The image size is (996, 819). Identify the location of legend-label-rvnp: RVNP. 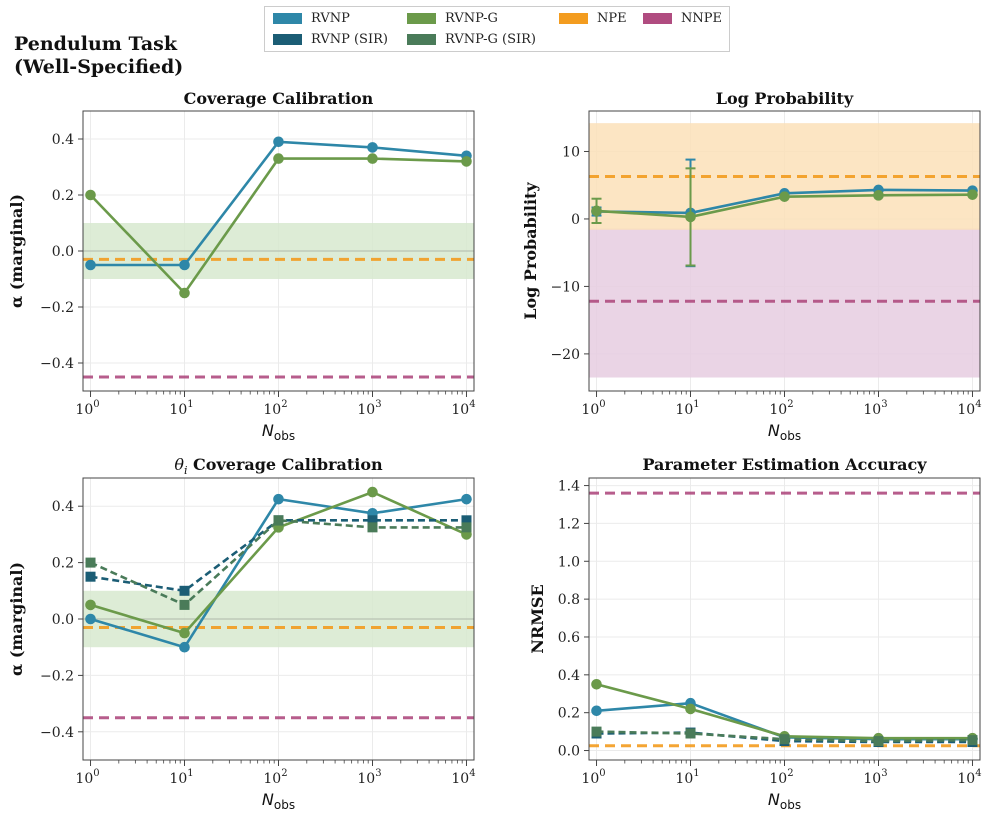
(330, 18).